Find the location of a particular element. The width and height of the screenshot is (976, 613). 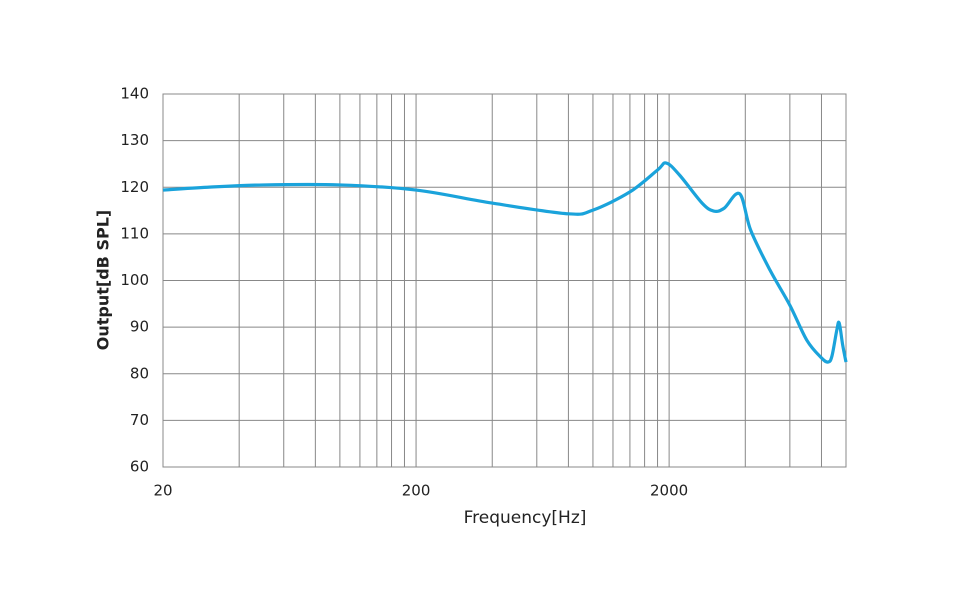

y-axis-label: Output[dB SPL] is located at coordinates (103, 280).